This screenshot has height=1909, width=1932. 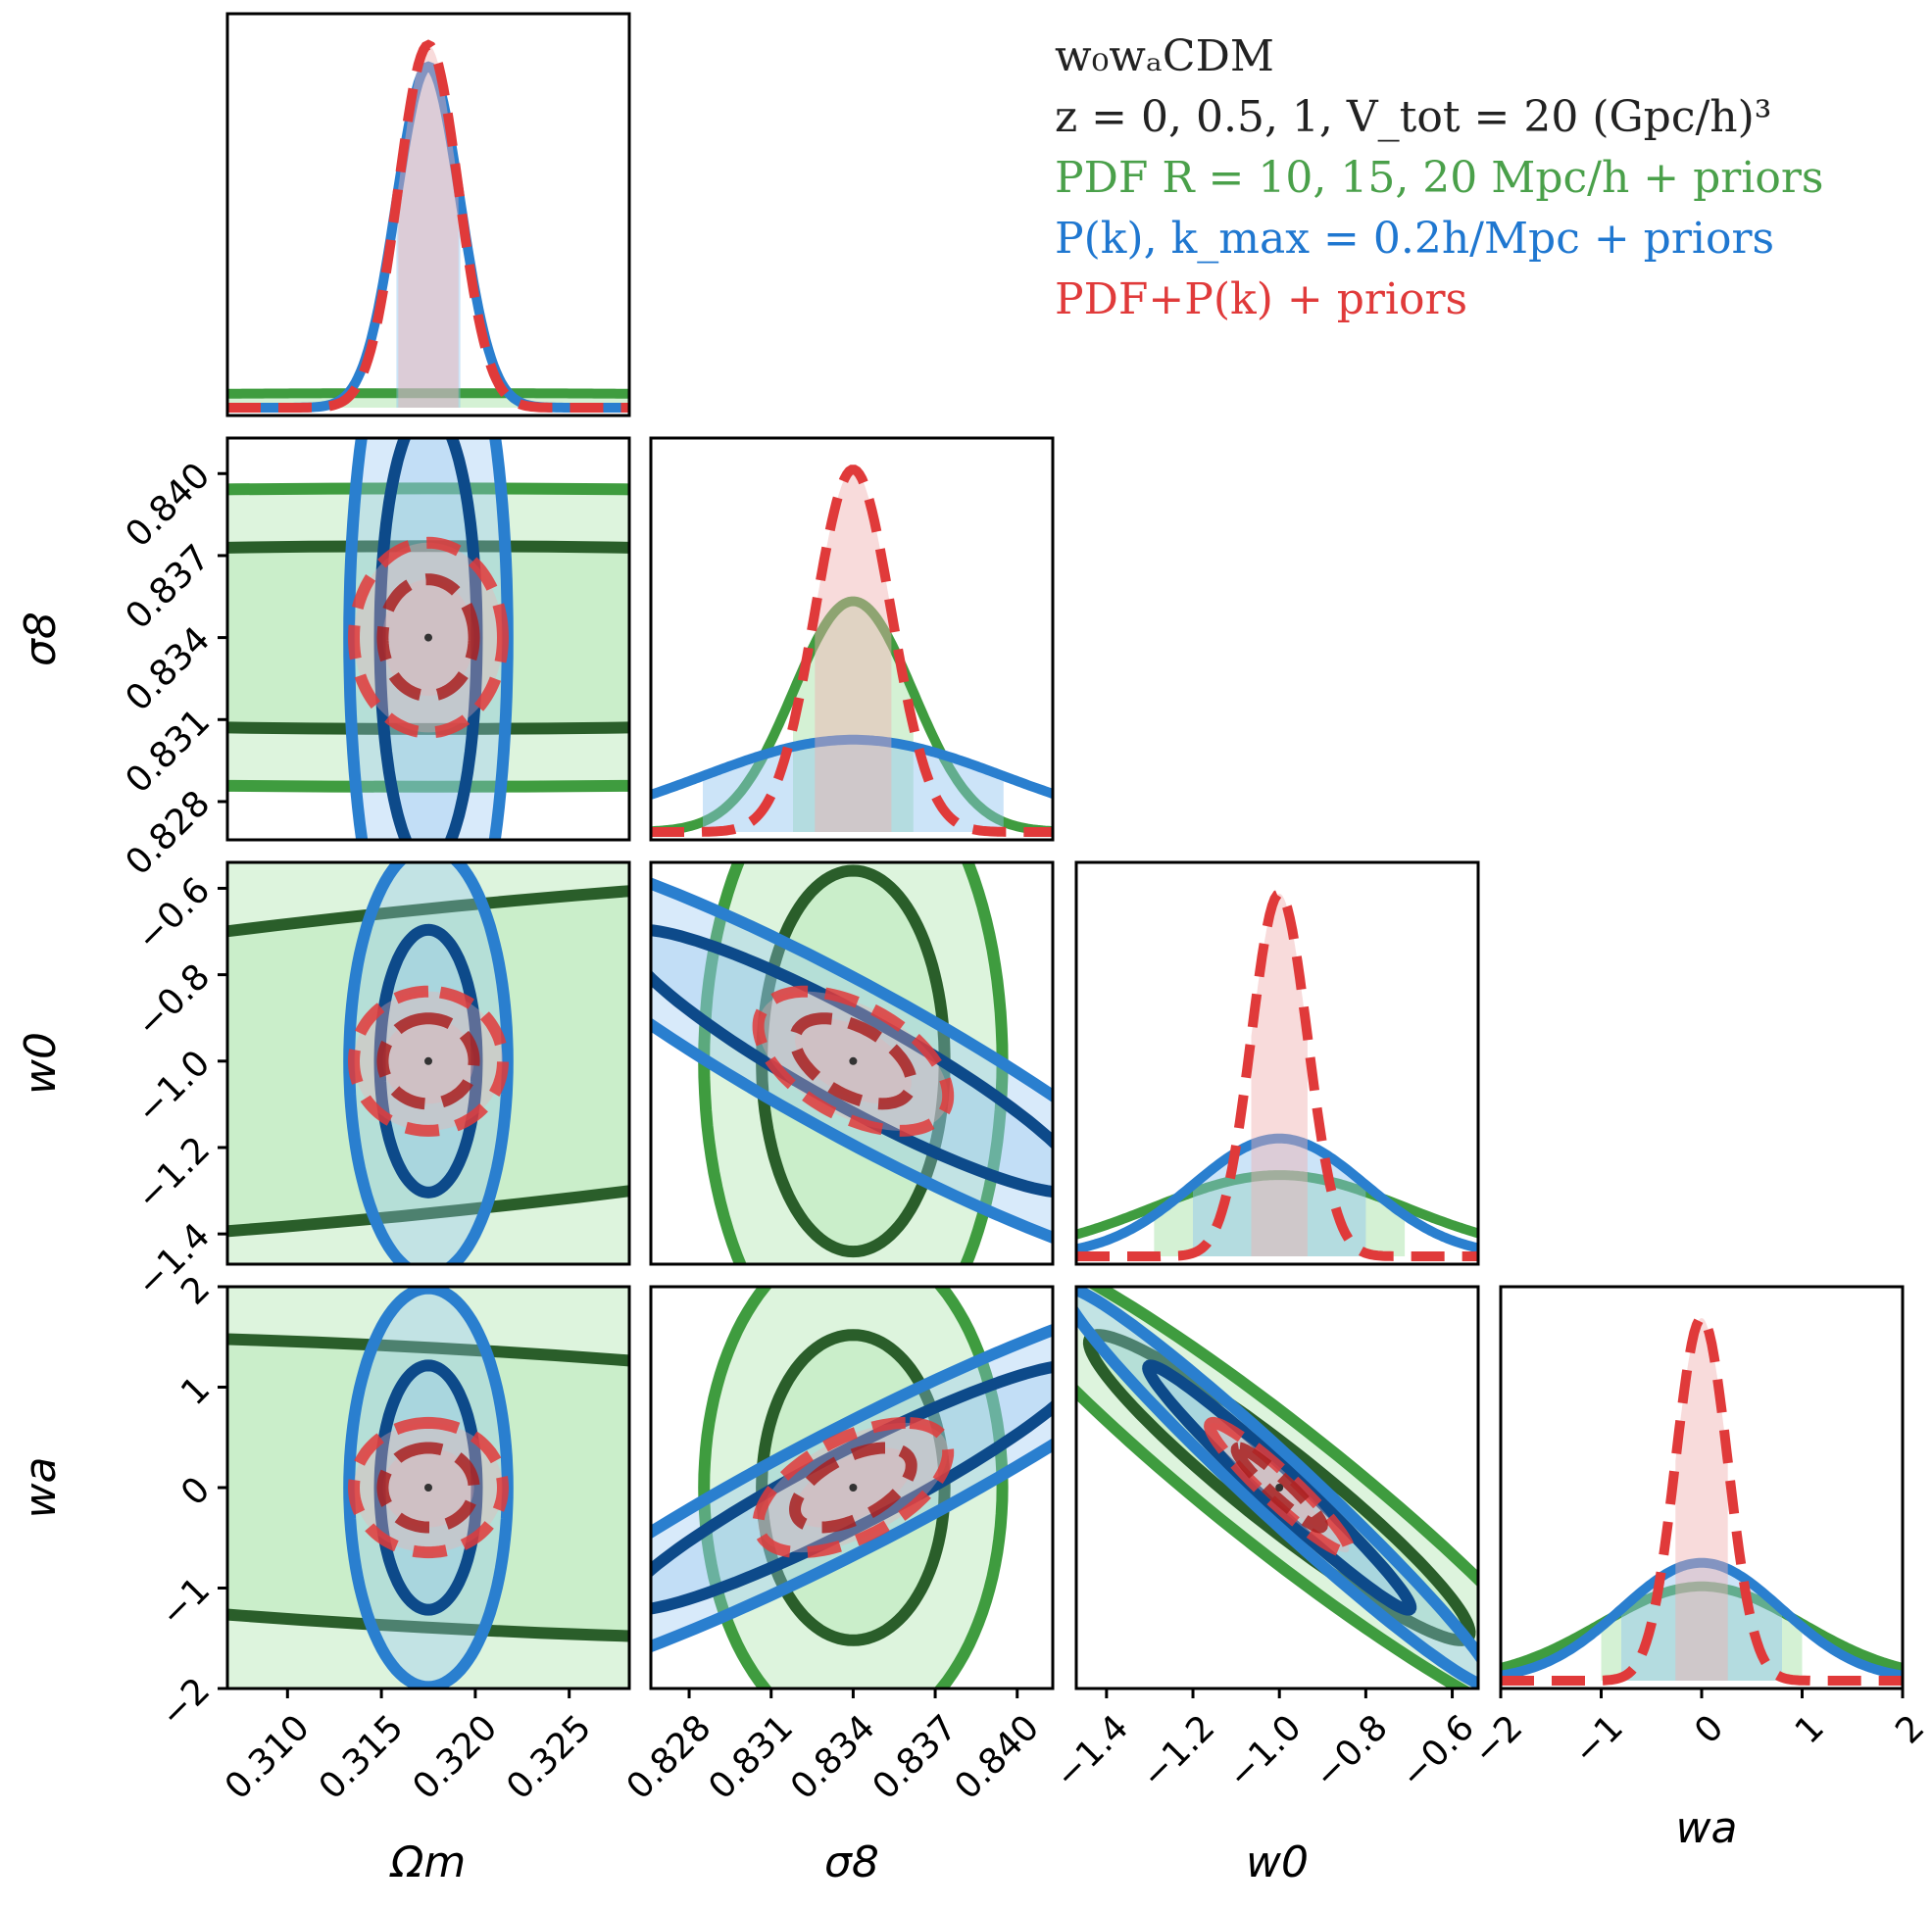 What do you see at coordinates (41, 639) in the screenshot?
I see `y-axis-label-sigma_8: σ8` at bounding box center [41, 639].